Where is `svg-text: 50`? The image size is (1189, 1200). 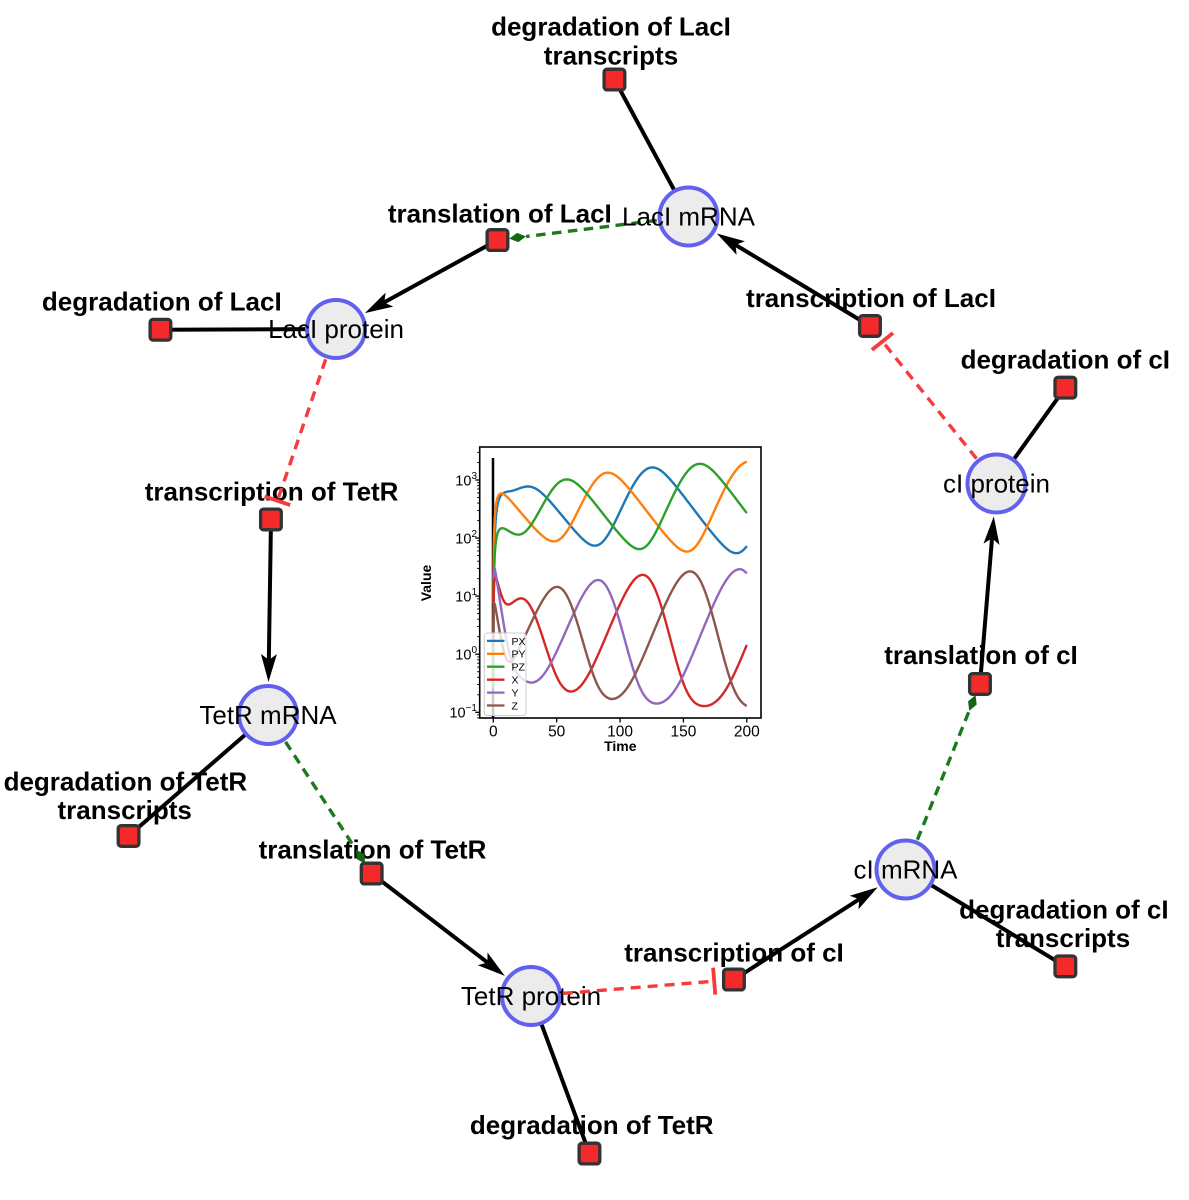 svg-text: 50 is located at coordinates (557, 732).